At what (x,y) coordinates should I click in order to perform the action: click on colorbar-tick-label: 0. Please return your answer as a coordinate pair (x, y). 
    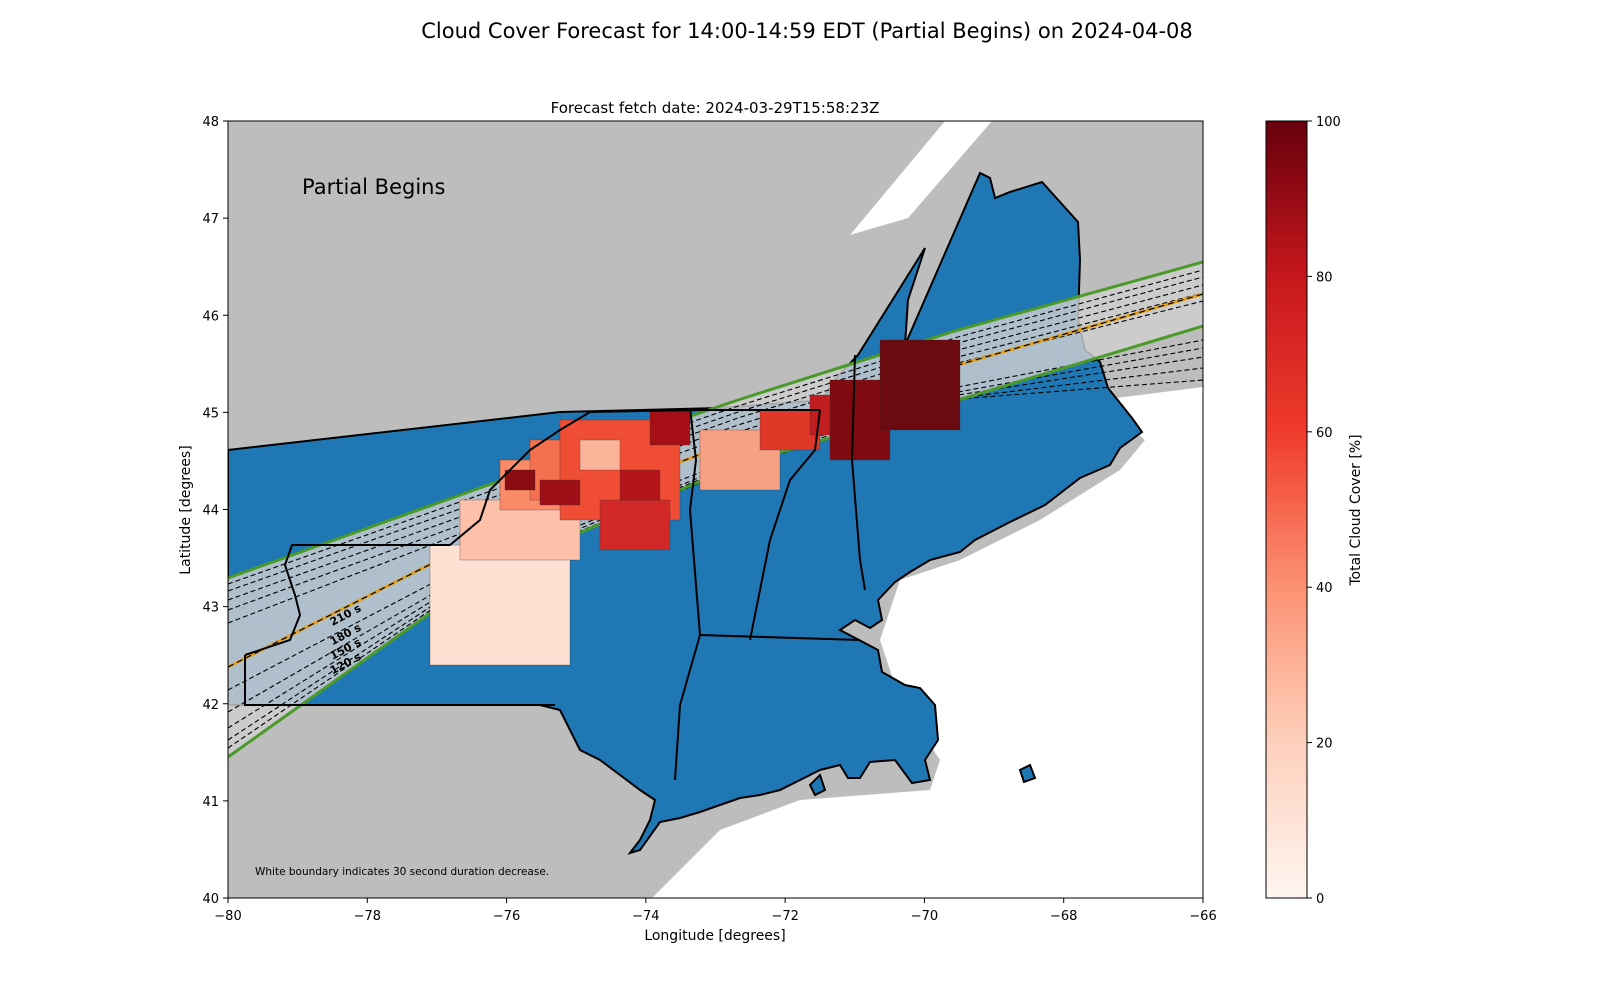
    Looking at the image, I should click on (1320, 899).